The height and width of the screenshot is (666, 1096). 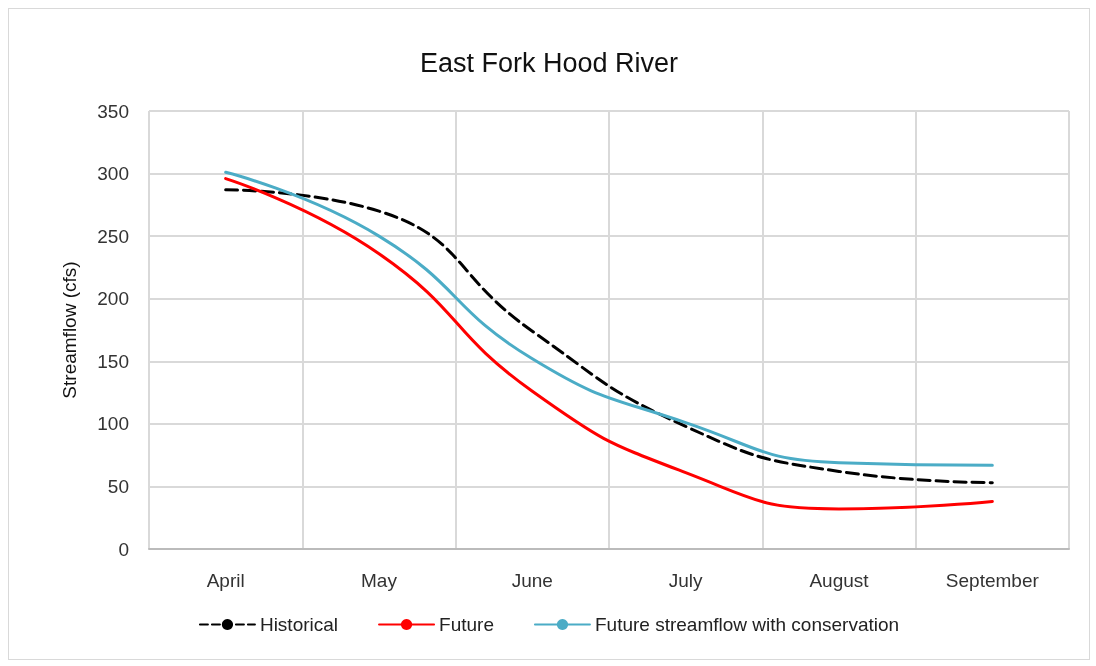 I want to click on y-tick-label: 300, so click(x=113, y=174).